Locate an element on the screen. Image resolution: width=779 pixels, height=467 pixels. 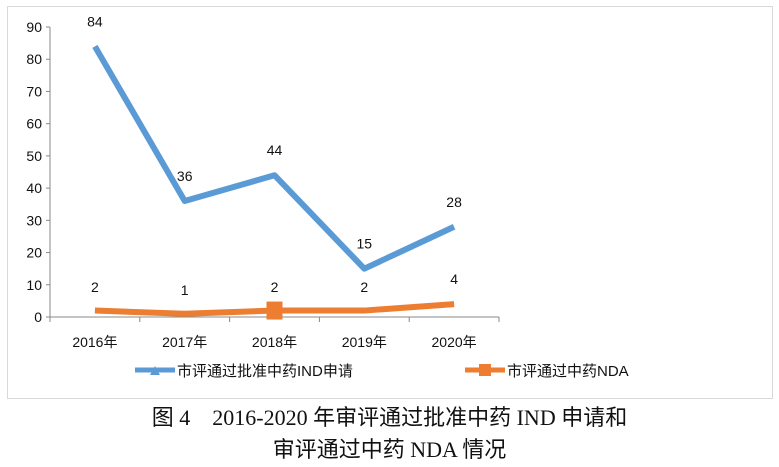
data-label: 4 is located at coordinates (454, 279).